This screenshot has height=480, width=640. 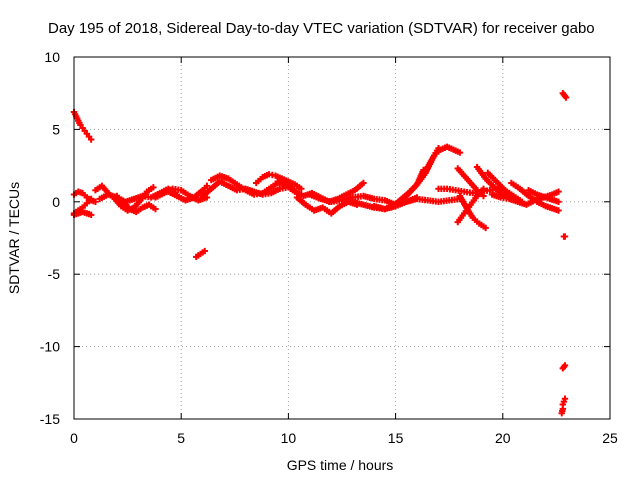 I want to click on x-tick-label: 20, so click(x=503, y=438).